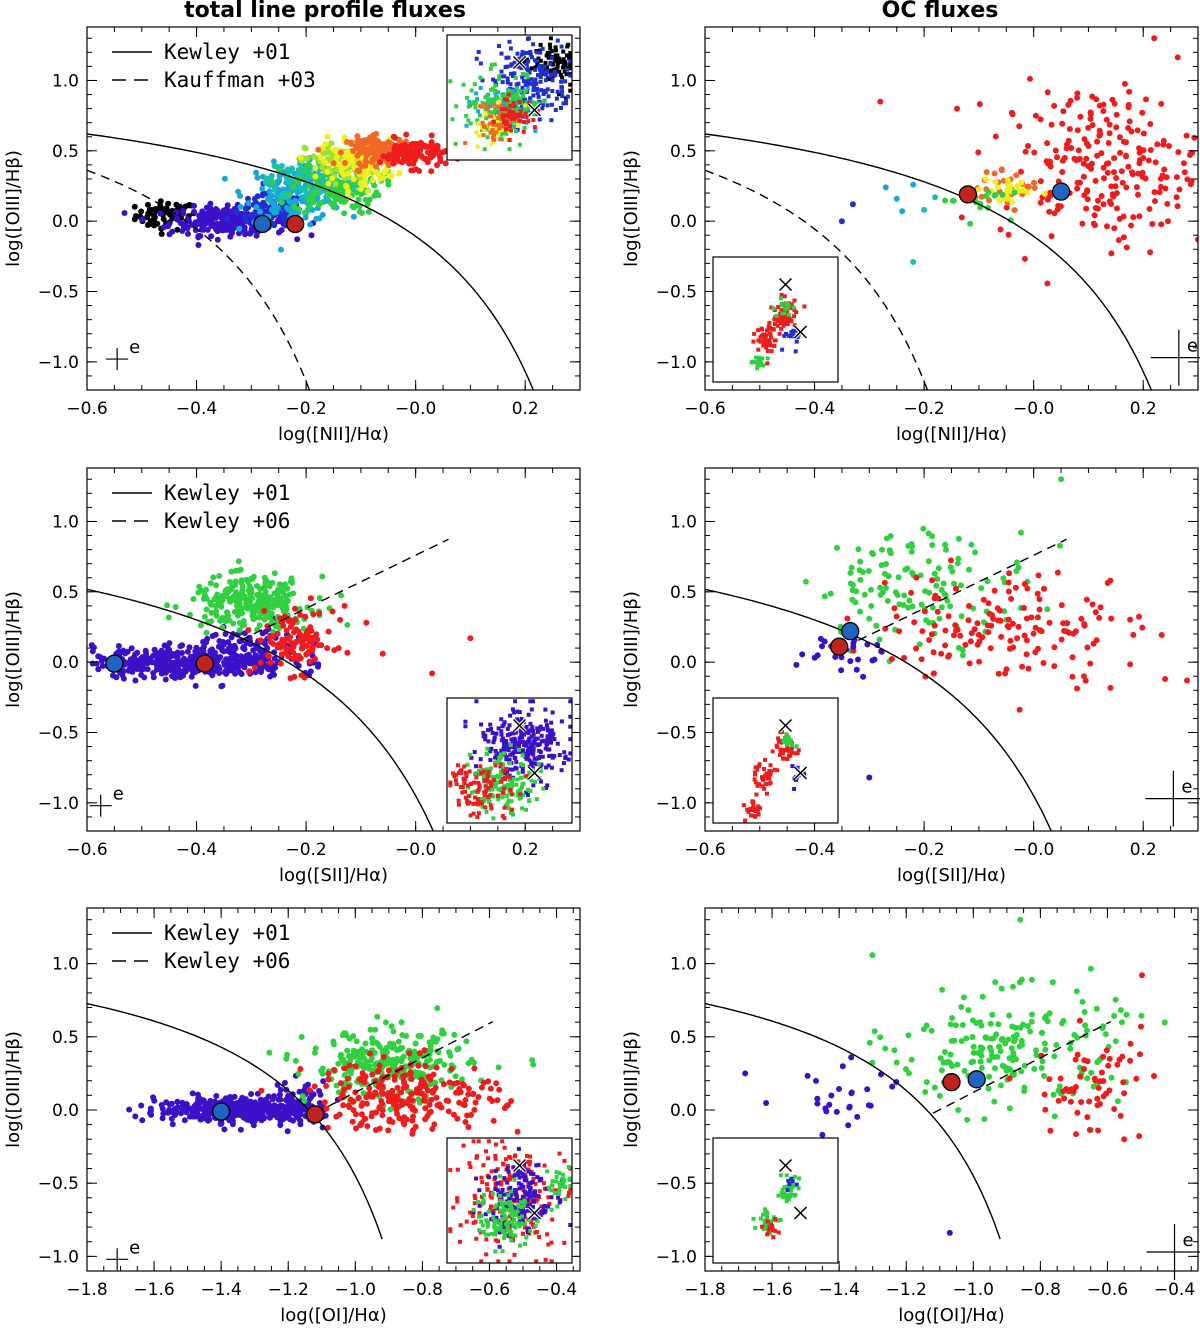  What do you see at coordinates (631, 649) in the screenshot?
I see `y-axis-label: log([OIII]/Hβ)` at bounding box center [631, 649].